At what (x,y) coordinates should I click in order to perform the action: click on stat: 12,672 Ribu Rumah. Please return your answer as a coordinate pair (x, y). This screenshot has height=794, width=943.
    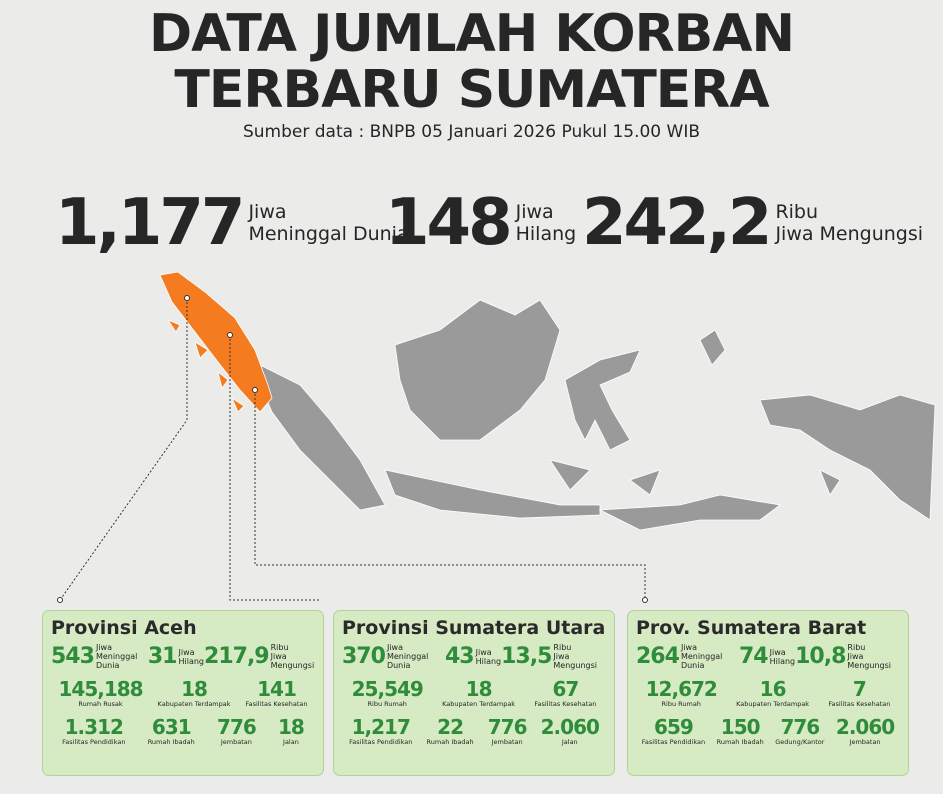
    Looking at the image, I should click on (681, 692).